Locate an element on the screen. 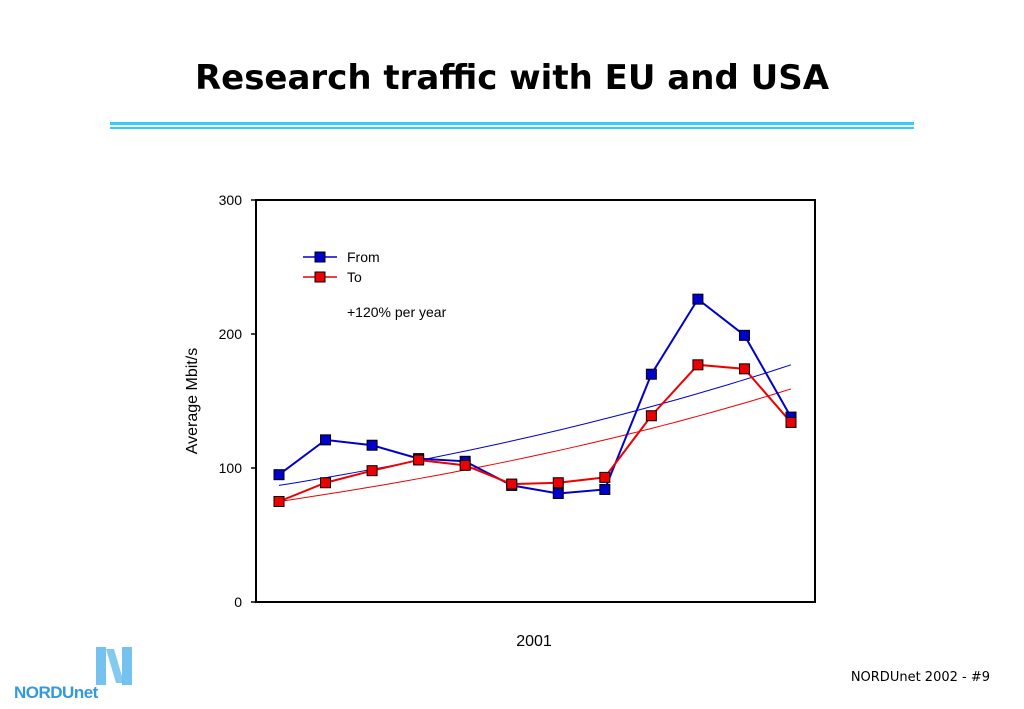  y-axis-label: Average Mbit/s is located at coordinates (192, 401).